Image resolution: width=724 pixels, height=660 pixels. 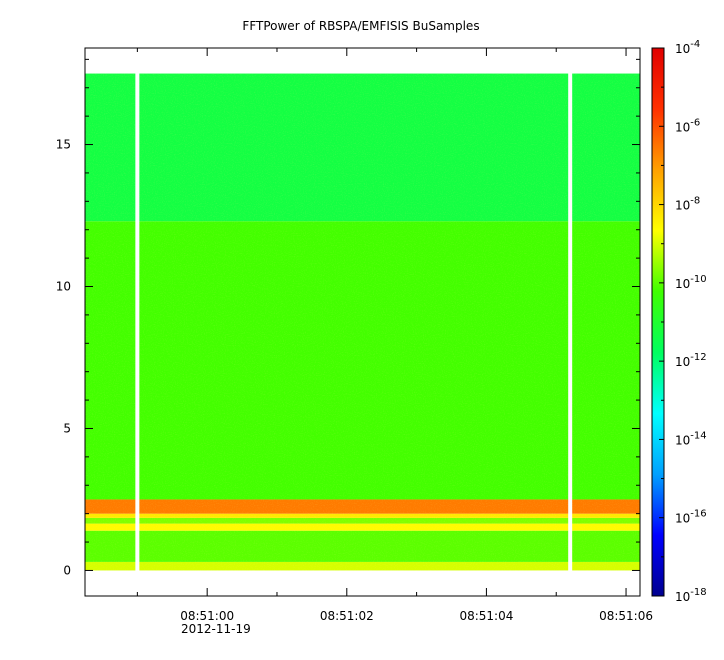 What do you see at coordinates (63, 287) in the screenshot?
I see `y-tick-label: 10` at bounding box center [63, 287].